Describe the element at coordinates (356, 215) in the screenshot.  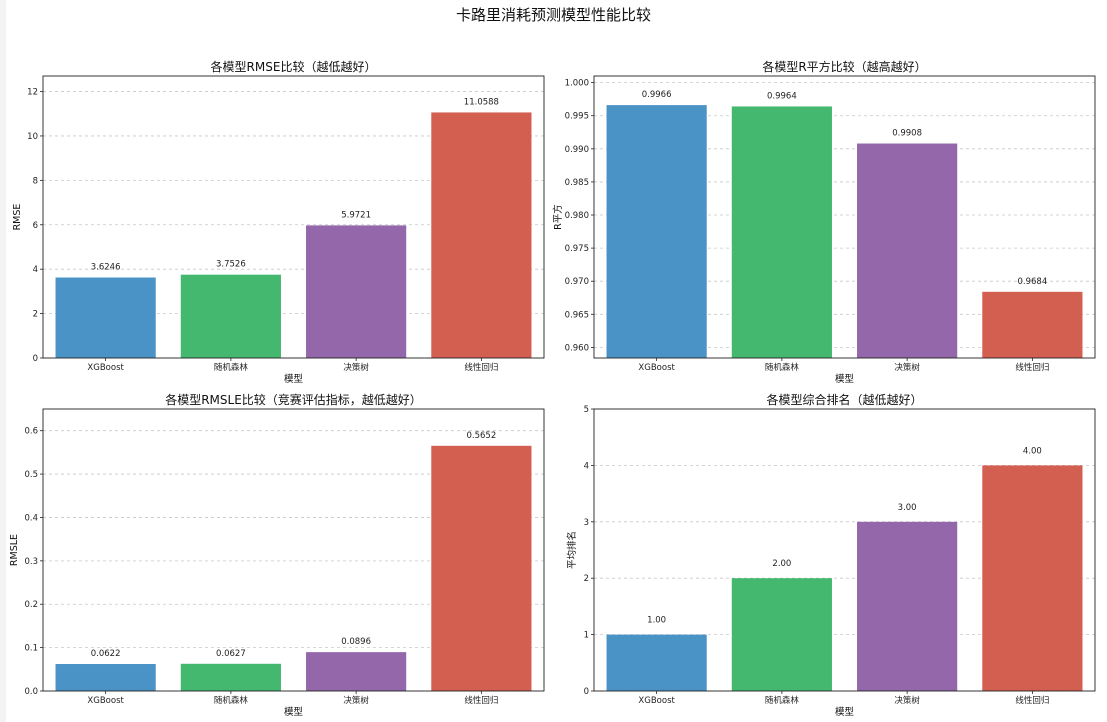
I see `data-label: 5.9721` at that location.